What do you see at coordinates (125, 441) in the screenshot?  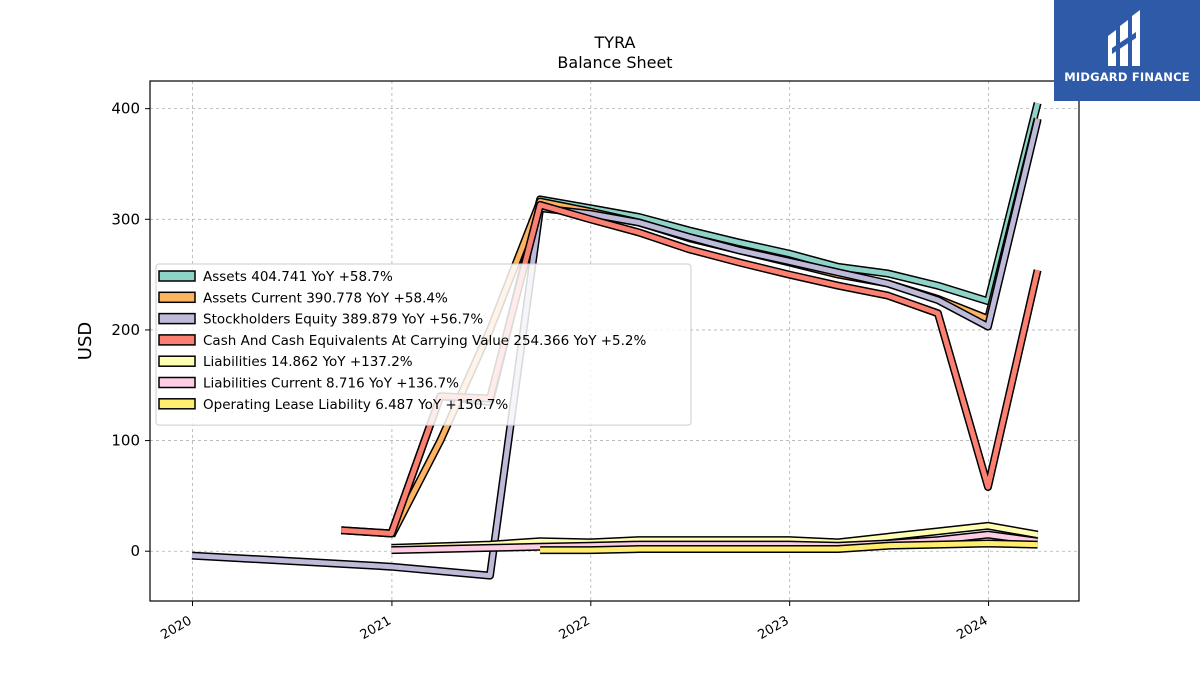 I see `y-tick-label-1: 100` at bounding box center [125, 441].